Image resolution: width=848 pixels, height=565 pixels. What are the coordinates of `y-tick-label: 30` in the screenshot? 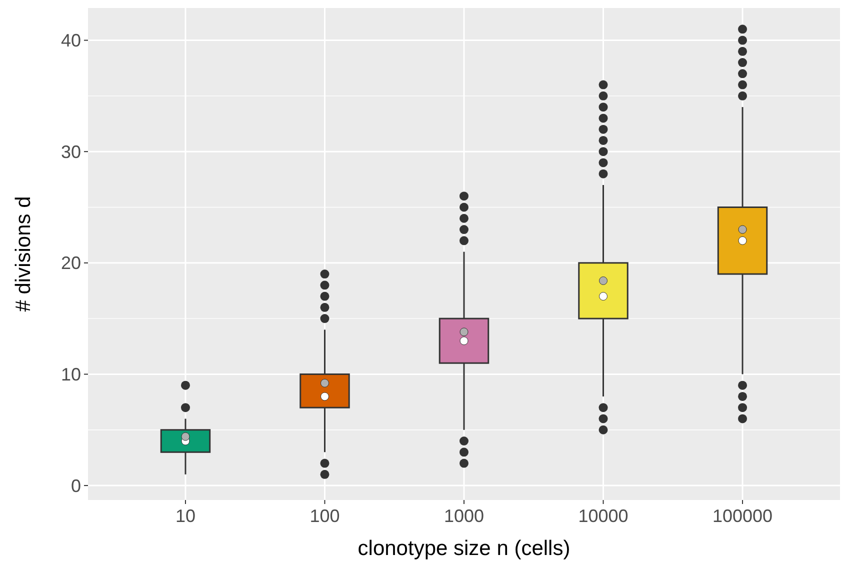 It's located at (70, 152).